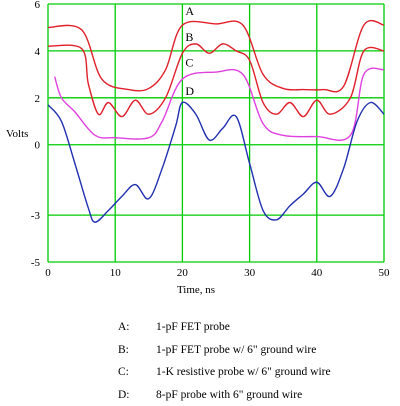  I want to click on legend-item-d: D: 8-pF probe with 6" ground wire, so click(259, 395).